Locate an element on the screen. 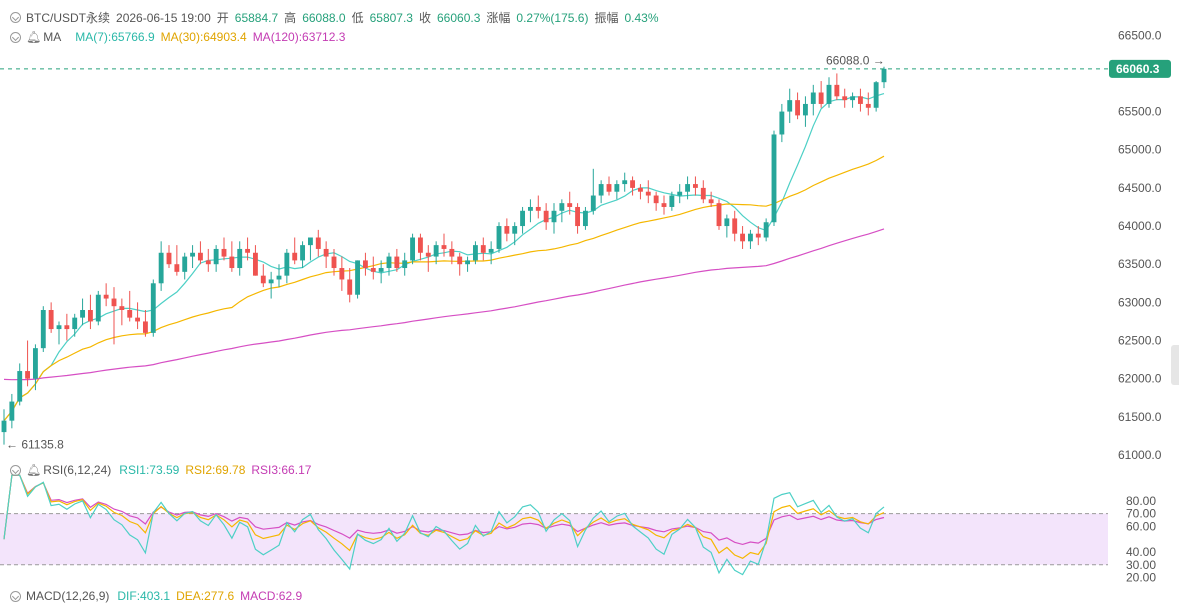  open-value: 65884.7 is located at coordinates (256, 17).